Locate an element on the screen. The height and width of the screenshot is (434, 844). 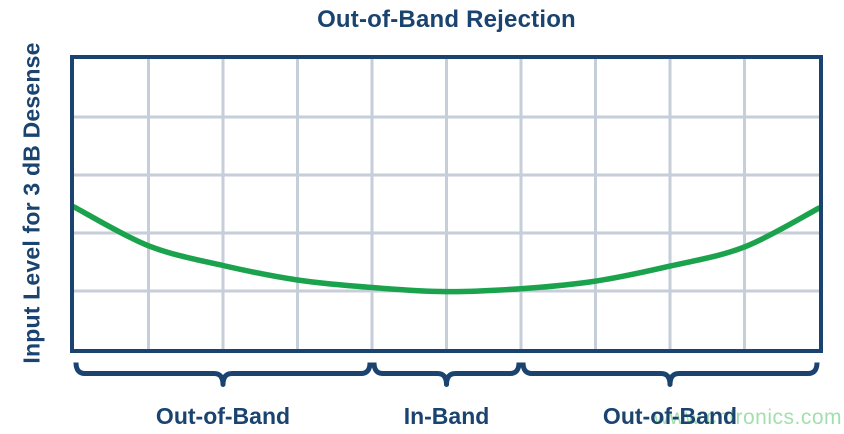
region-braces is located at coordinates (446, 374).